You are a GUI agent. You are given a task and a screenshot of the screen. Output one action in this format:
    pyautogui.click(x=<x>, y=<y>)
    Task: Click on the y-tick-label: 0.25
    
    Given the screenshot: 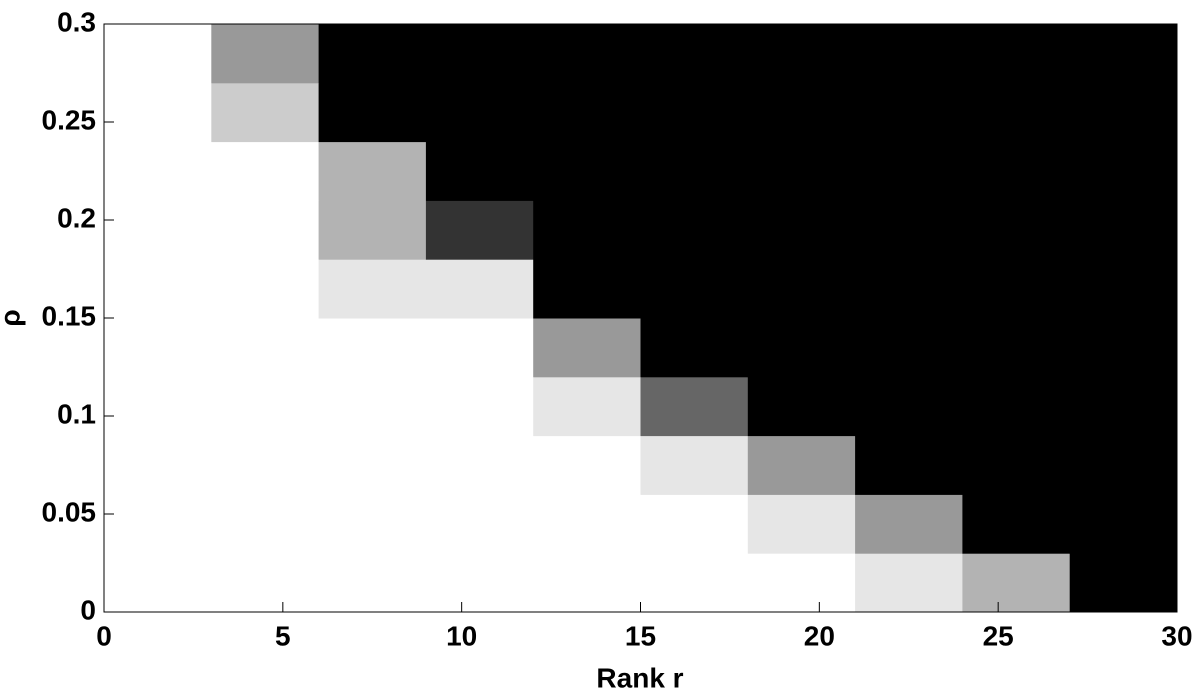 What is the action you would take?
    pyautogui.click(x=69, y=119)
    